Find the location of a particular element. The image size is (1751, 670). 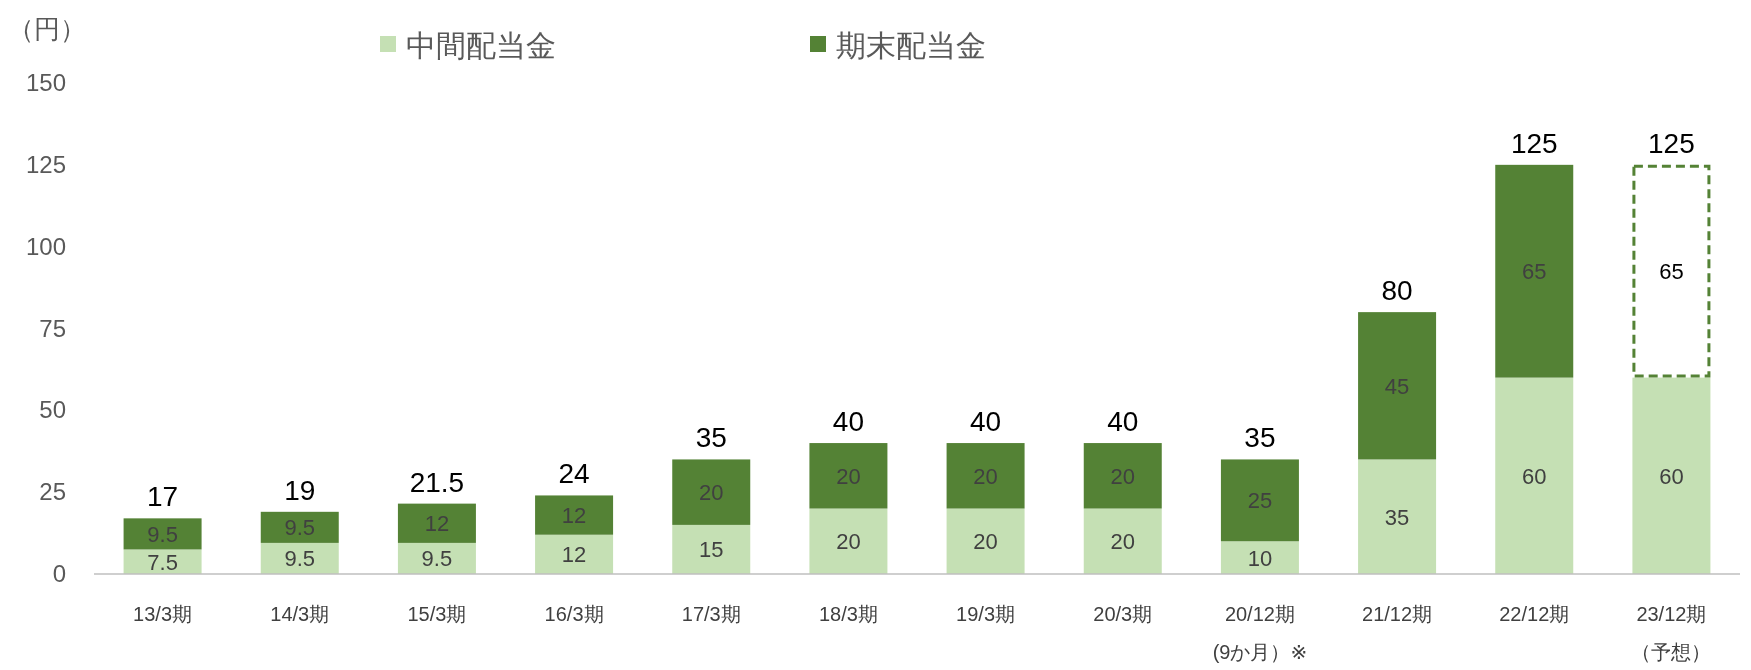

total-label: 21.5 is located at coordinates (437, 482).